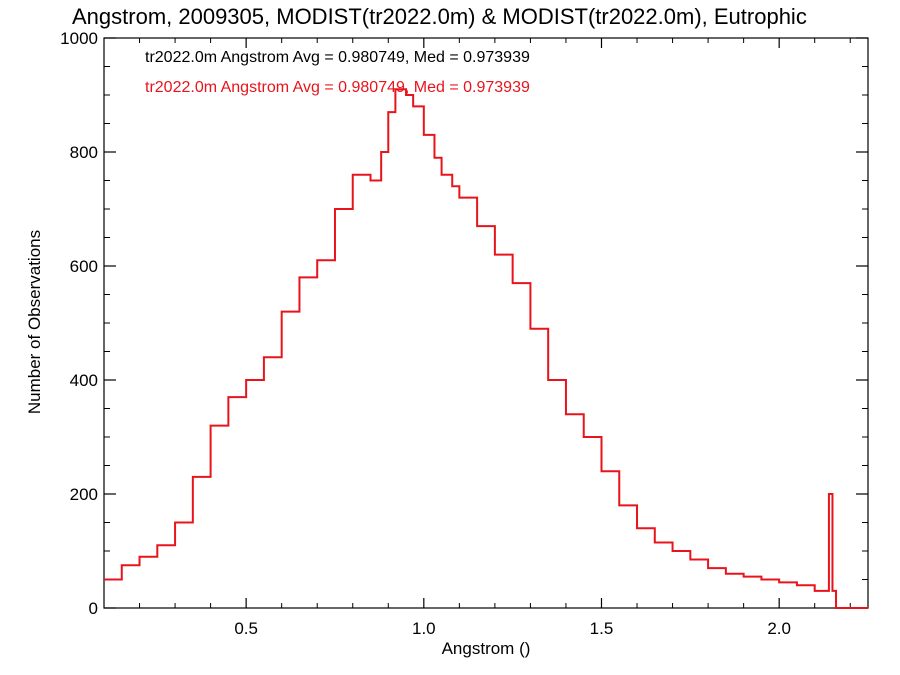 The width and height of the screenshot is (900, 675). I want to click on y-tick-label: 0, so click(93, 608).